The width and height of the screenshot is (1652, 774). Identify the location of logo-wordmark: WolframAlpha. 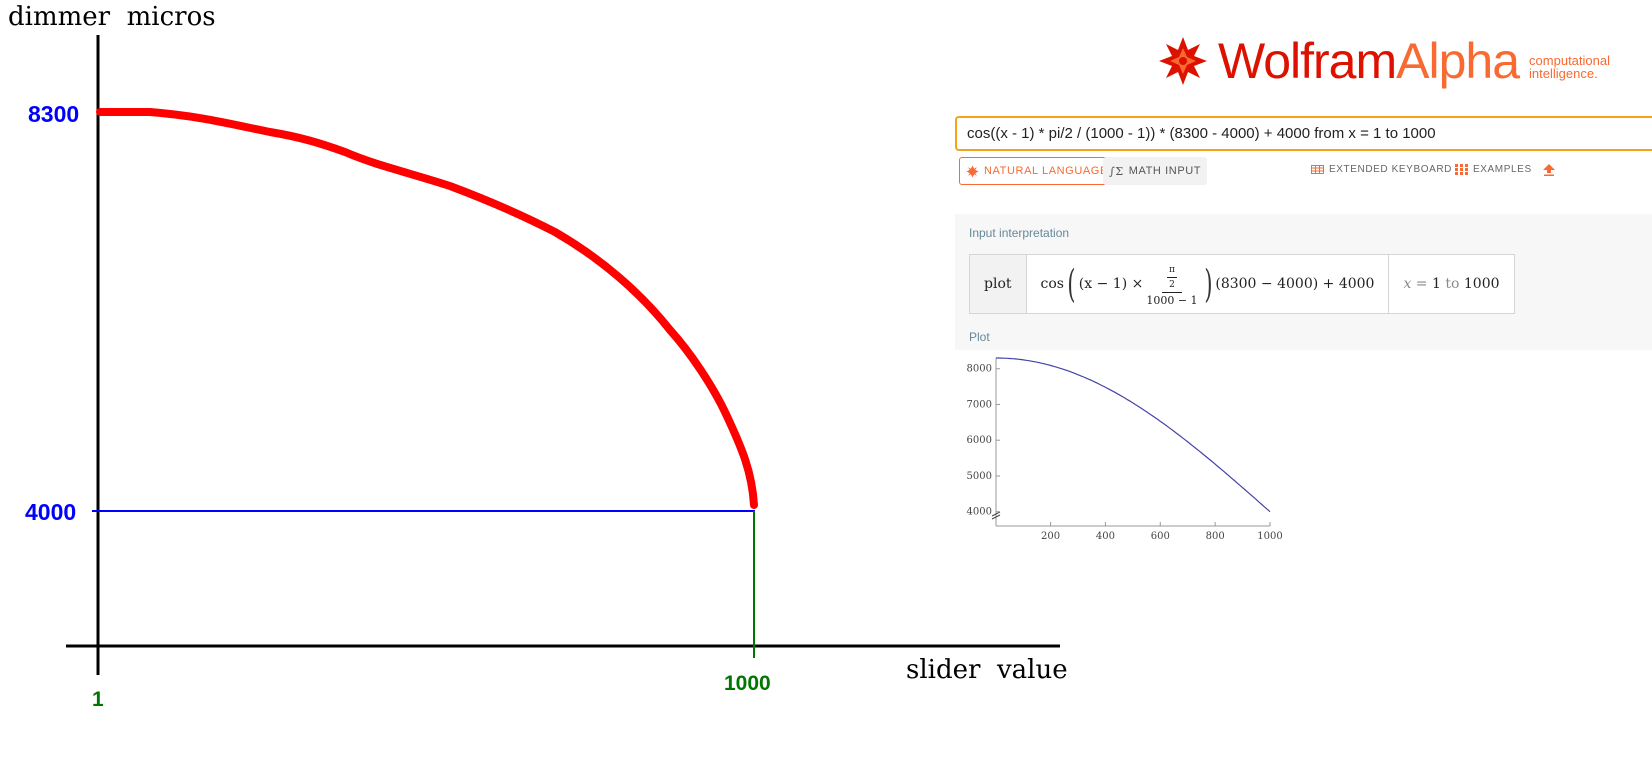
(1368, 61).